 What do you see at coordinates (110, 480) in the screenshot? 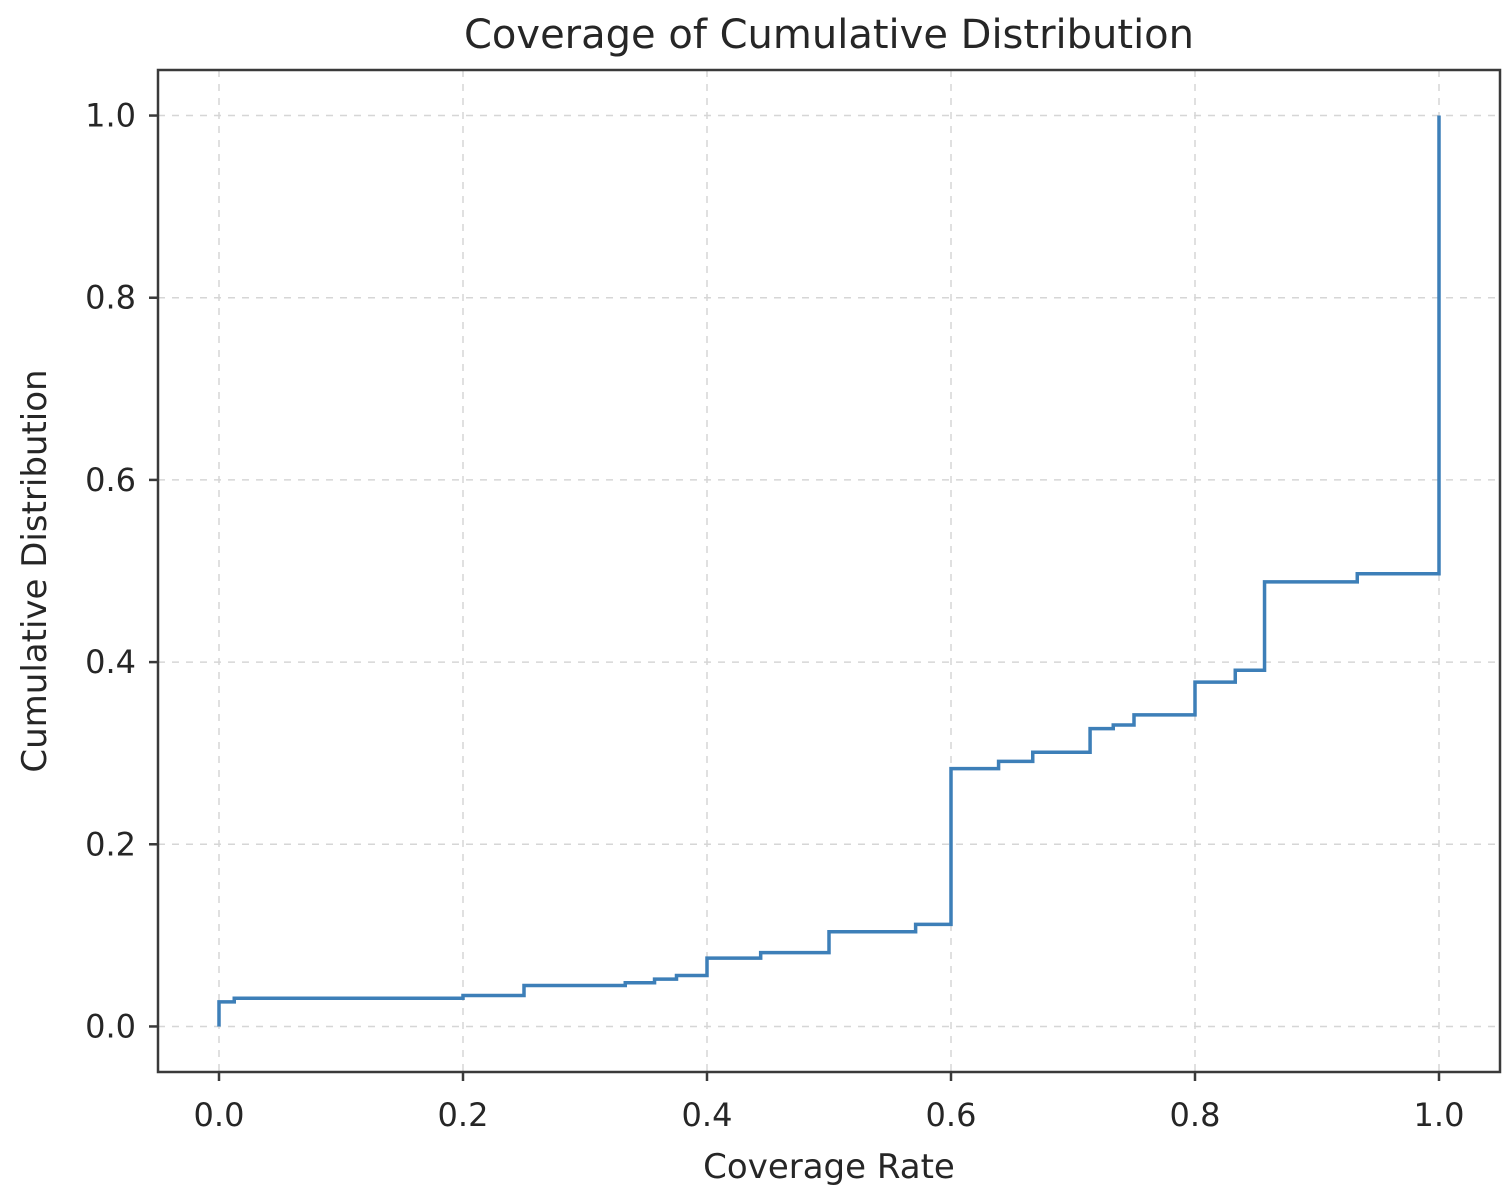
I see `y-tick-label: 0.6` at bounding box center [110, 480].